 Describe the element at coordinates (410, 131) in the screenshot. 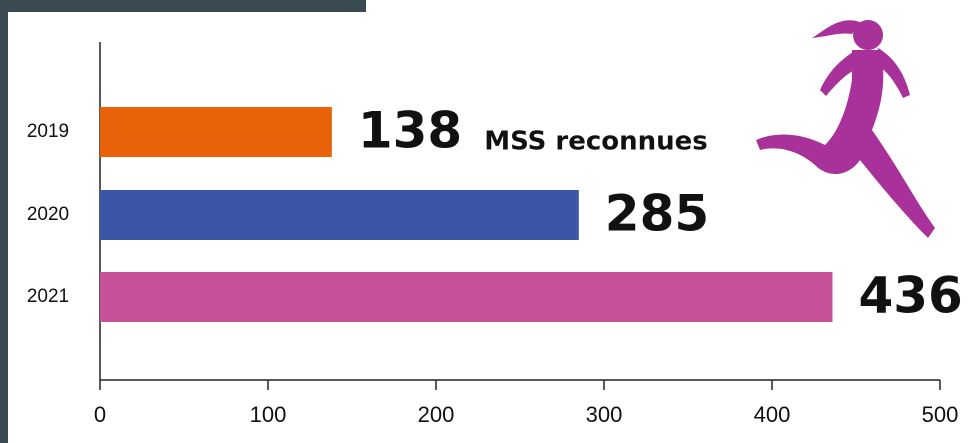

I see `value-label: 138` at that location.